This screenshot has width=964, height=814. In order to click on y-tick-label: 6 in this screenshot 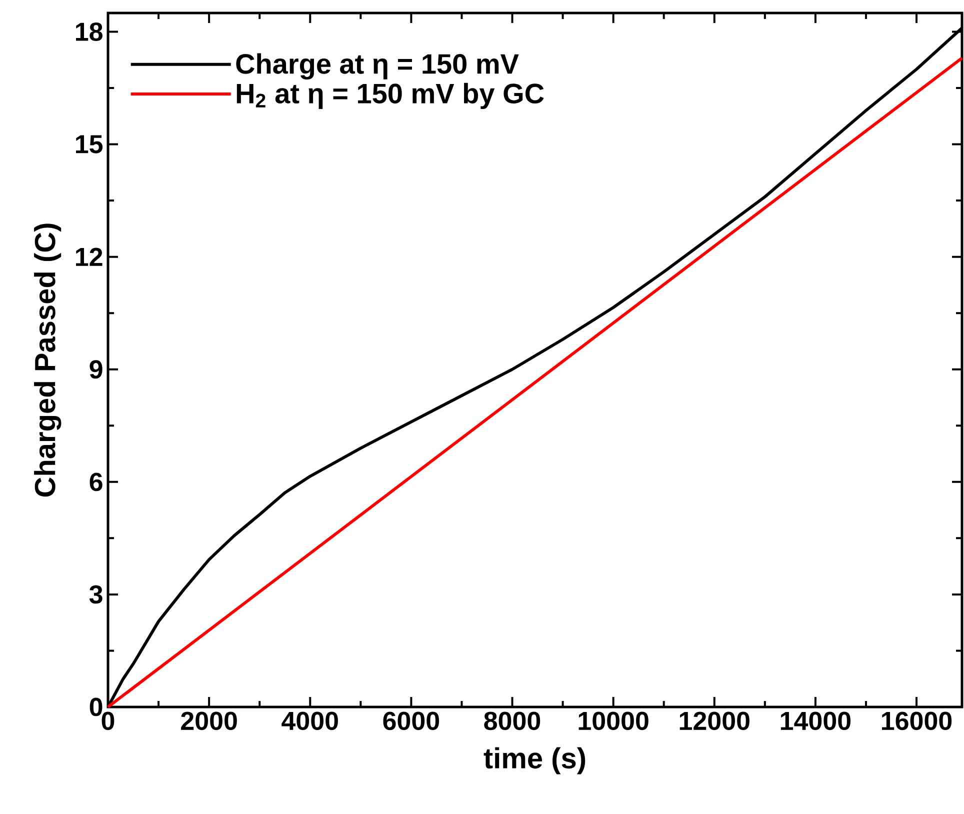, I will do `click(96, 482)`.